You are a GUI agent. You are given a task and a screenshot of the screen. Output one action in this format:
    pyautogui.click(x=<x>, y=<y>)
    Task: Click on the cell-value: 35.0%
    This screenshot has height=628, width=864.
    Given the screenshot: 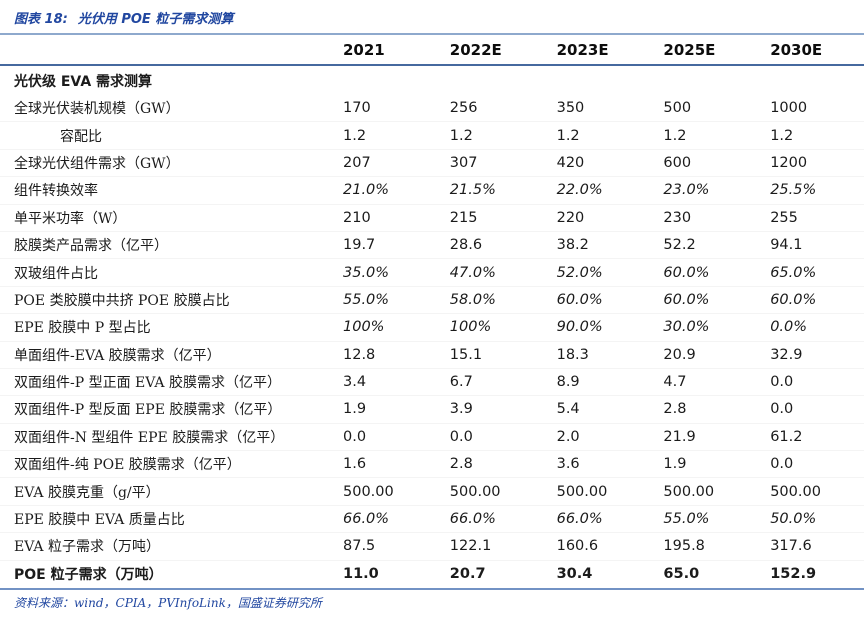 What is the action you would take?
    pyautogui.click(x=366, y=272)
    